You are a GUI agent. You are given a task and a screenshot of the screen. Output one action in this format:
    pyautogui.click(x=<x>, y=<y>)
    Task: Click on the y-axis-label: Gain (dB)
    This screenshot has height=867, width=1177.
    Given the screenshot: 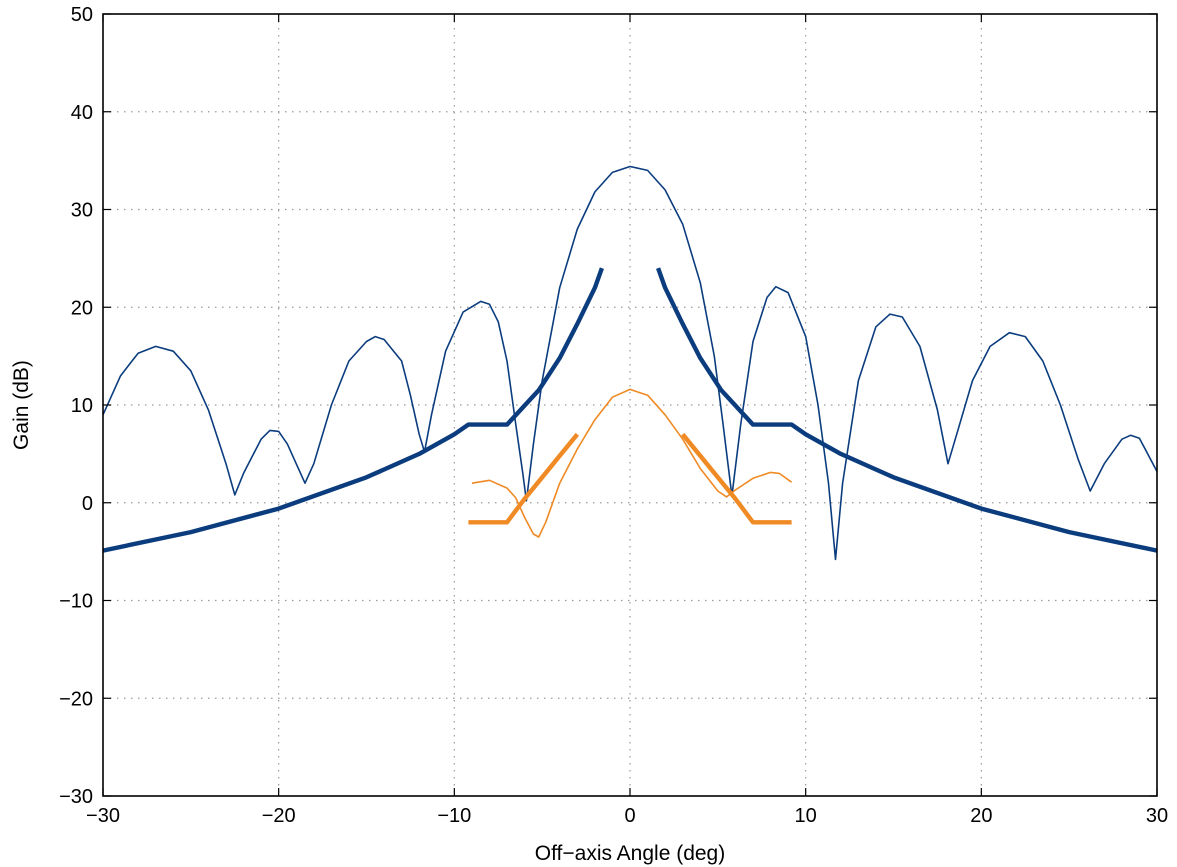 What is the action you would take?
    pyautogui.click(x=21, y=405)
    